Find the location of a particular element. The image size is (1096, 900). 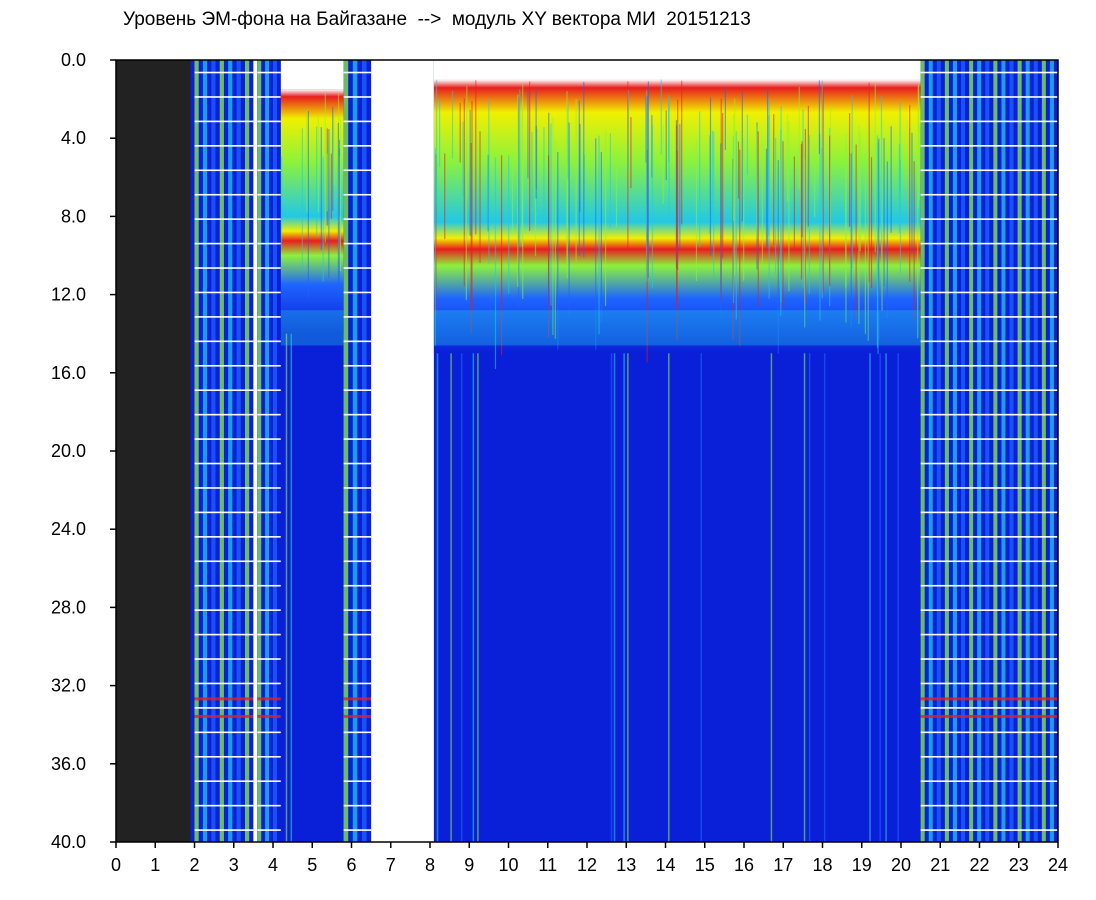

y-tick-label: 4.0 is located at coordinates (73, 138).